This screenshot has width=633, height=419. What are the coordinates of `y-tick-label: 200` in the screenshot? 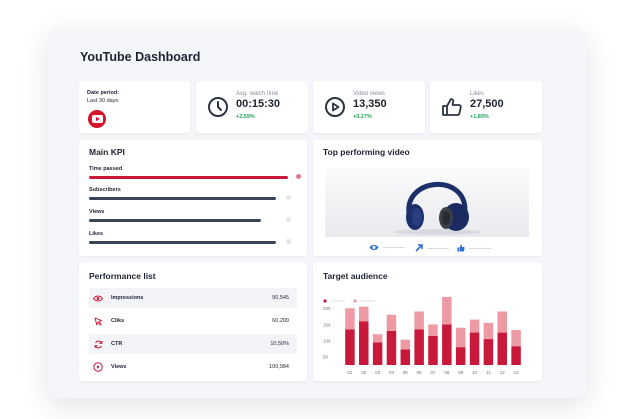 It's located at (327, 308).